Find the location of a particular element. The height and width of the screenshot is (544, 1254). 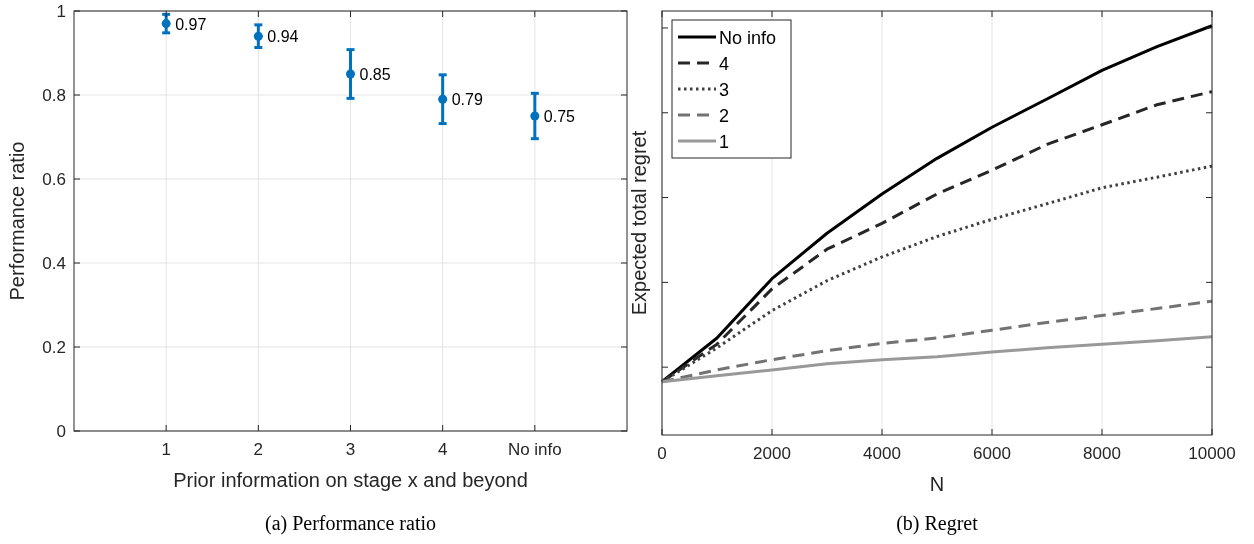

y-tick-label: 0.6 is located at coordinates (54, 179).